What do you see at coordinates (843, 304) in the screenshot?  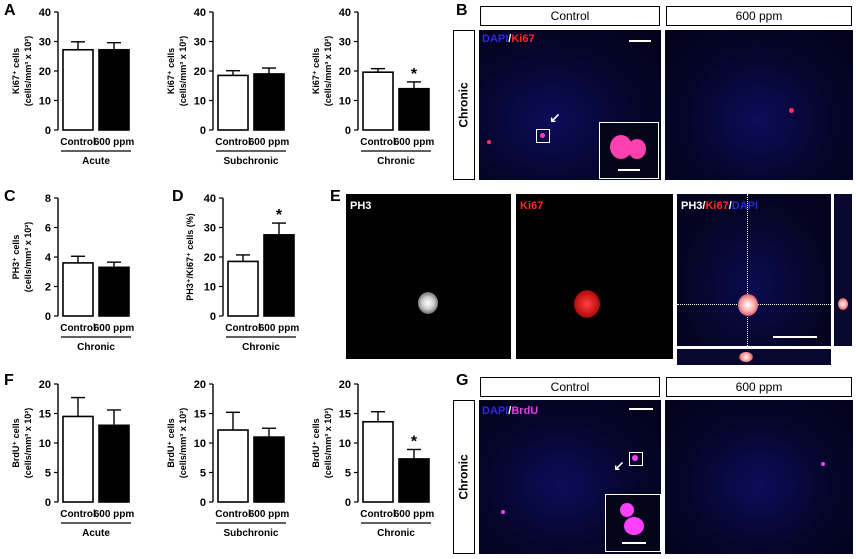 I see `merged-cell-side` at bounding box center [843, 304].